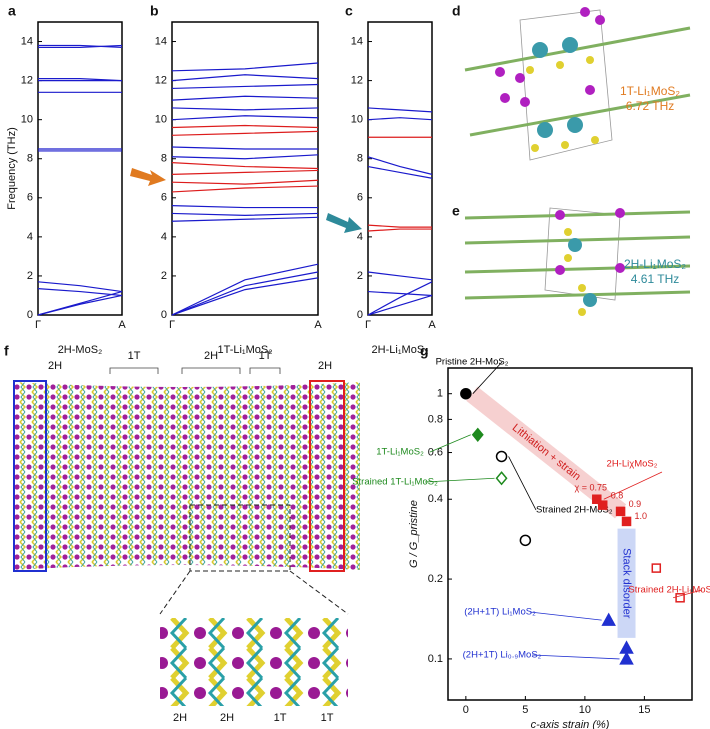 The width and height of the screenshot is (710, 729). What do you see at coordinates (349, 11) in the screenshot?
I see `panel-label: c` at bounding box center [349, 11].